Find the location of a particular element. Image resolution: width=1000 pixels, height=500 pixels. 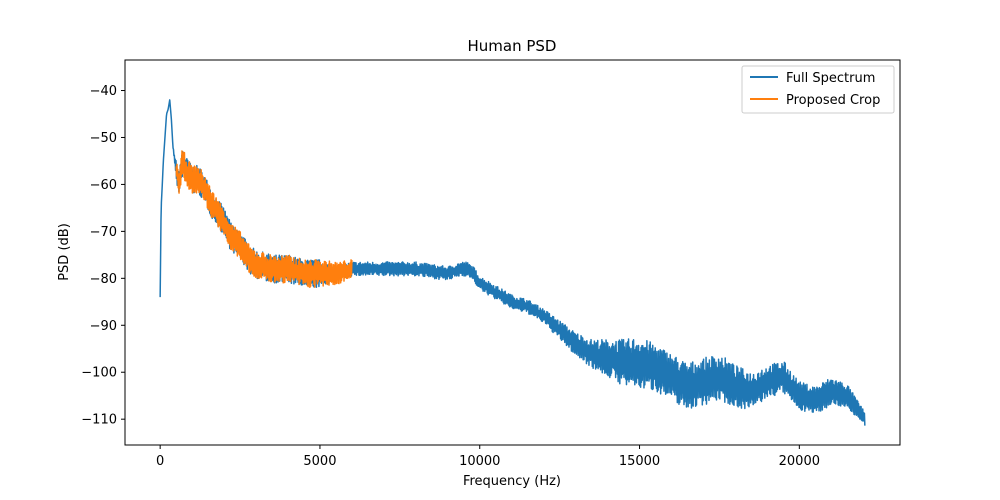

legend-label-proposed-crop: Proposed Crop is located at coordinates (833, 100).